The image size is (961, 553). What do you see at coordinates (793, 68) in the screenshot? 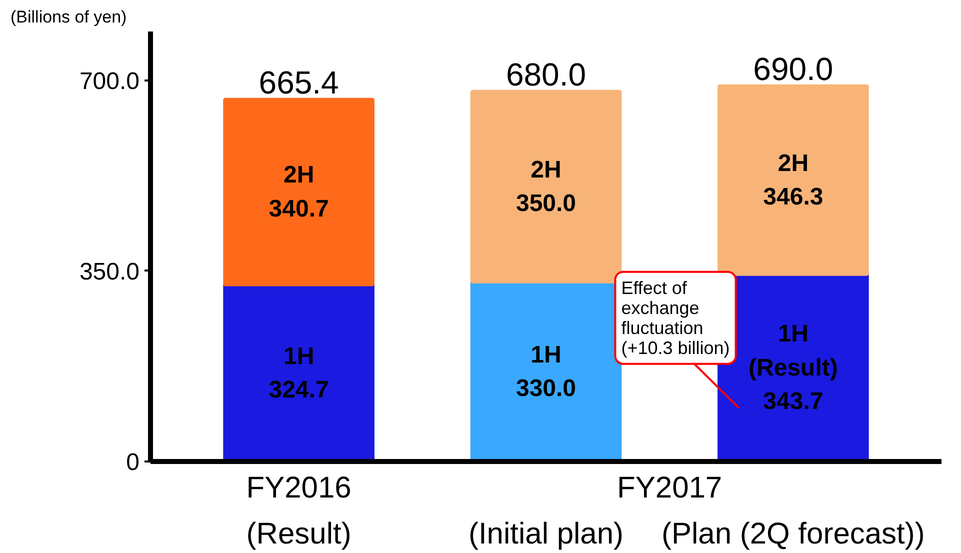
I see `total-label: 690.0` at bounding box center [793, 68].